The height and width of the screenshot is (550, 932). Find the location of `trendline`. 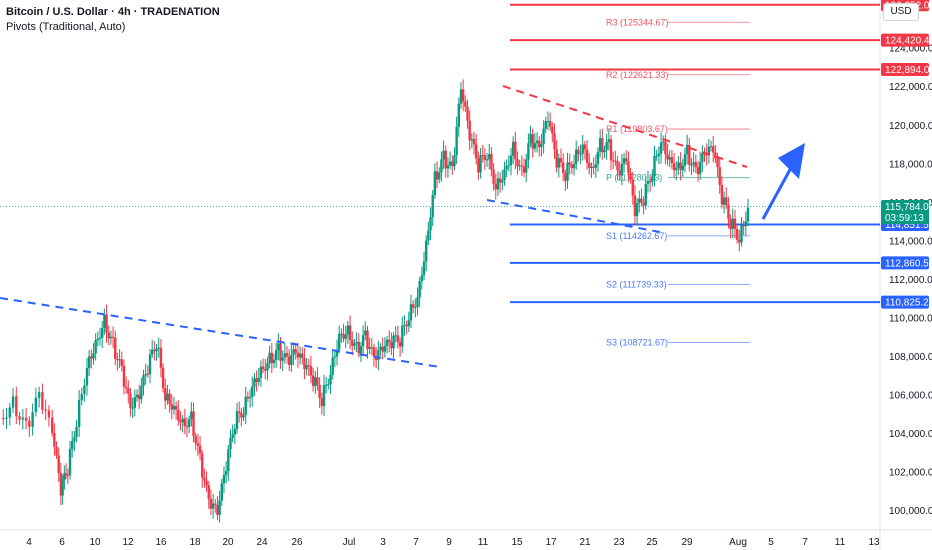

trendline is located at coordinates (625, 126).